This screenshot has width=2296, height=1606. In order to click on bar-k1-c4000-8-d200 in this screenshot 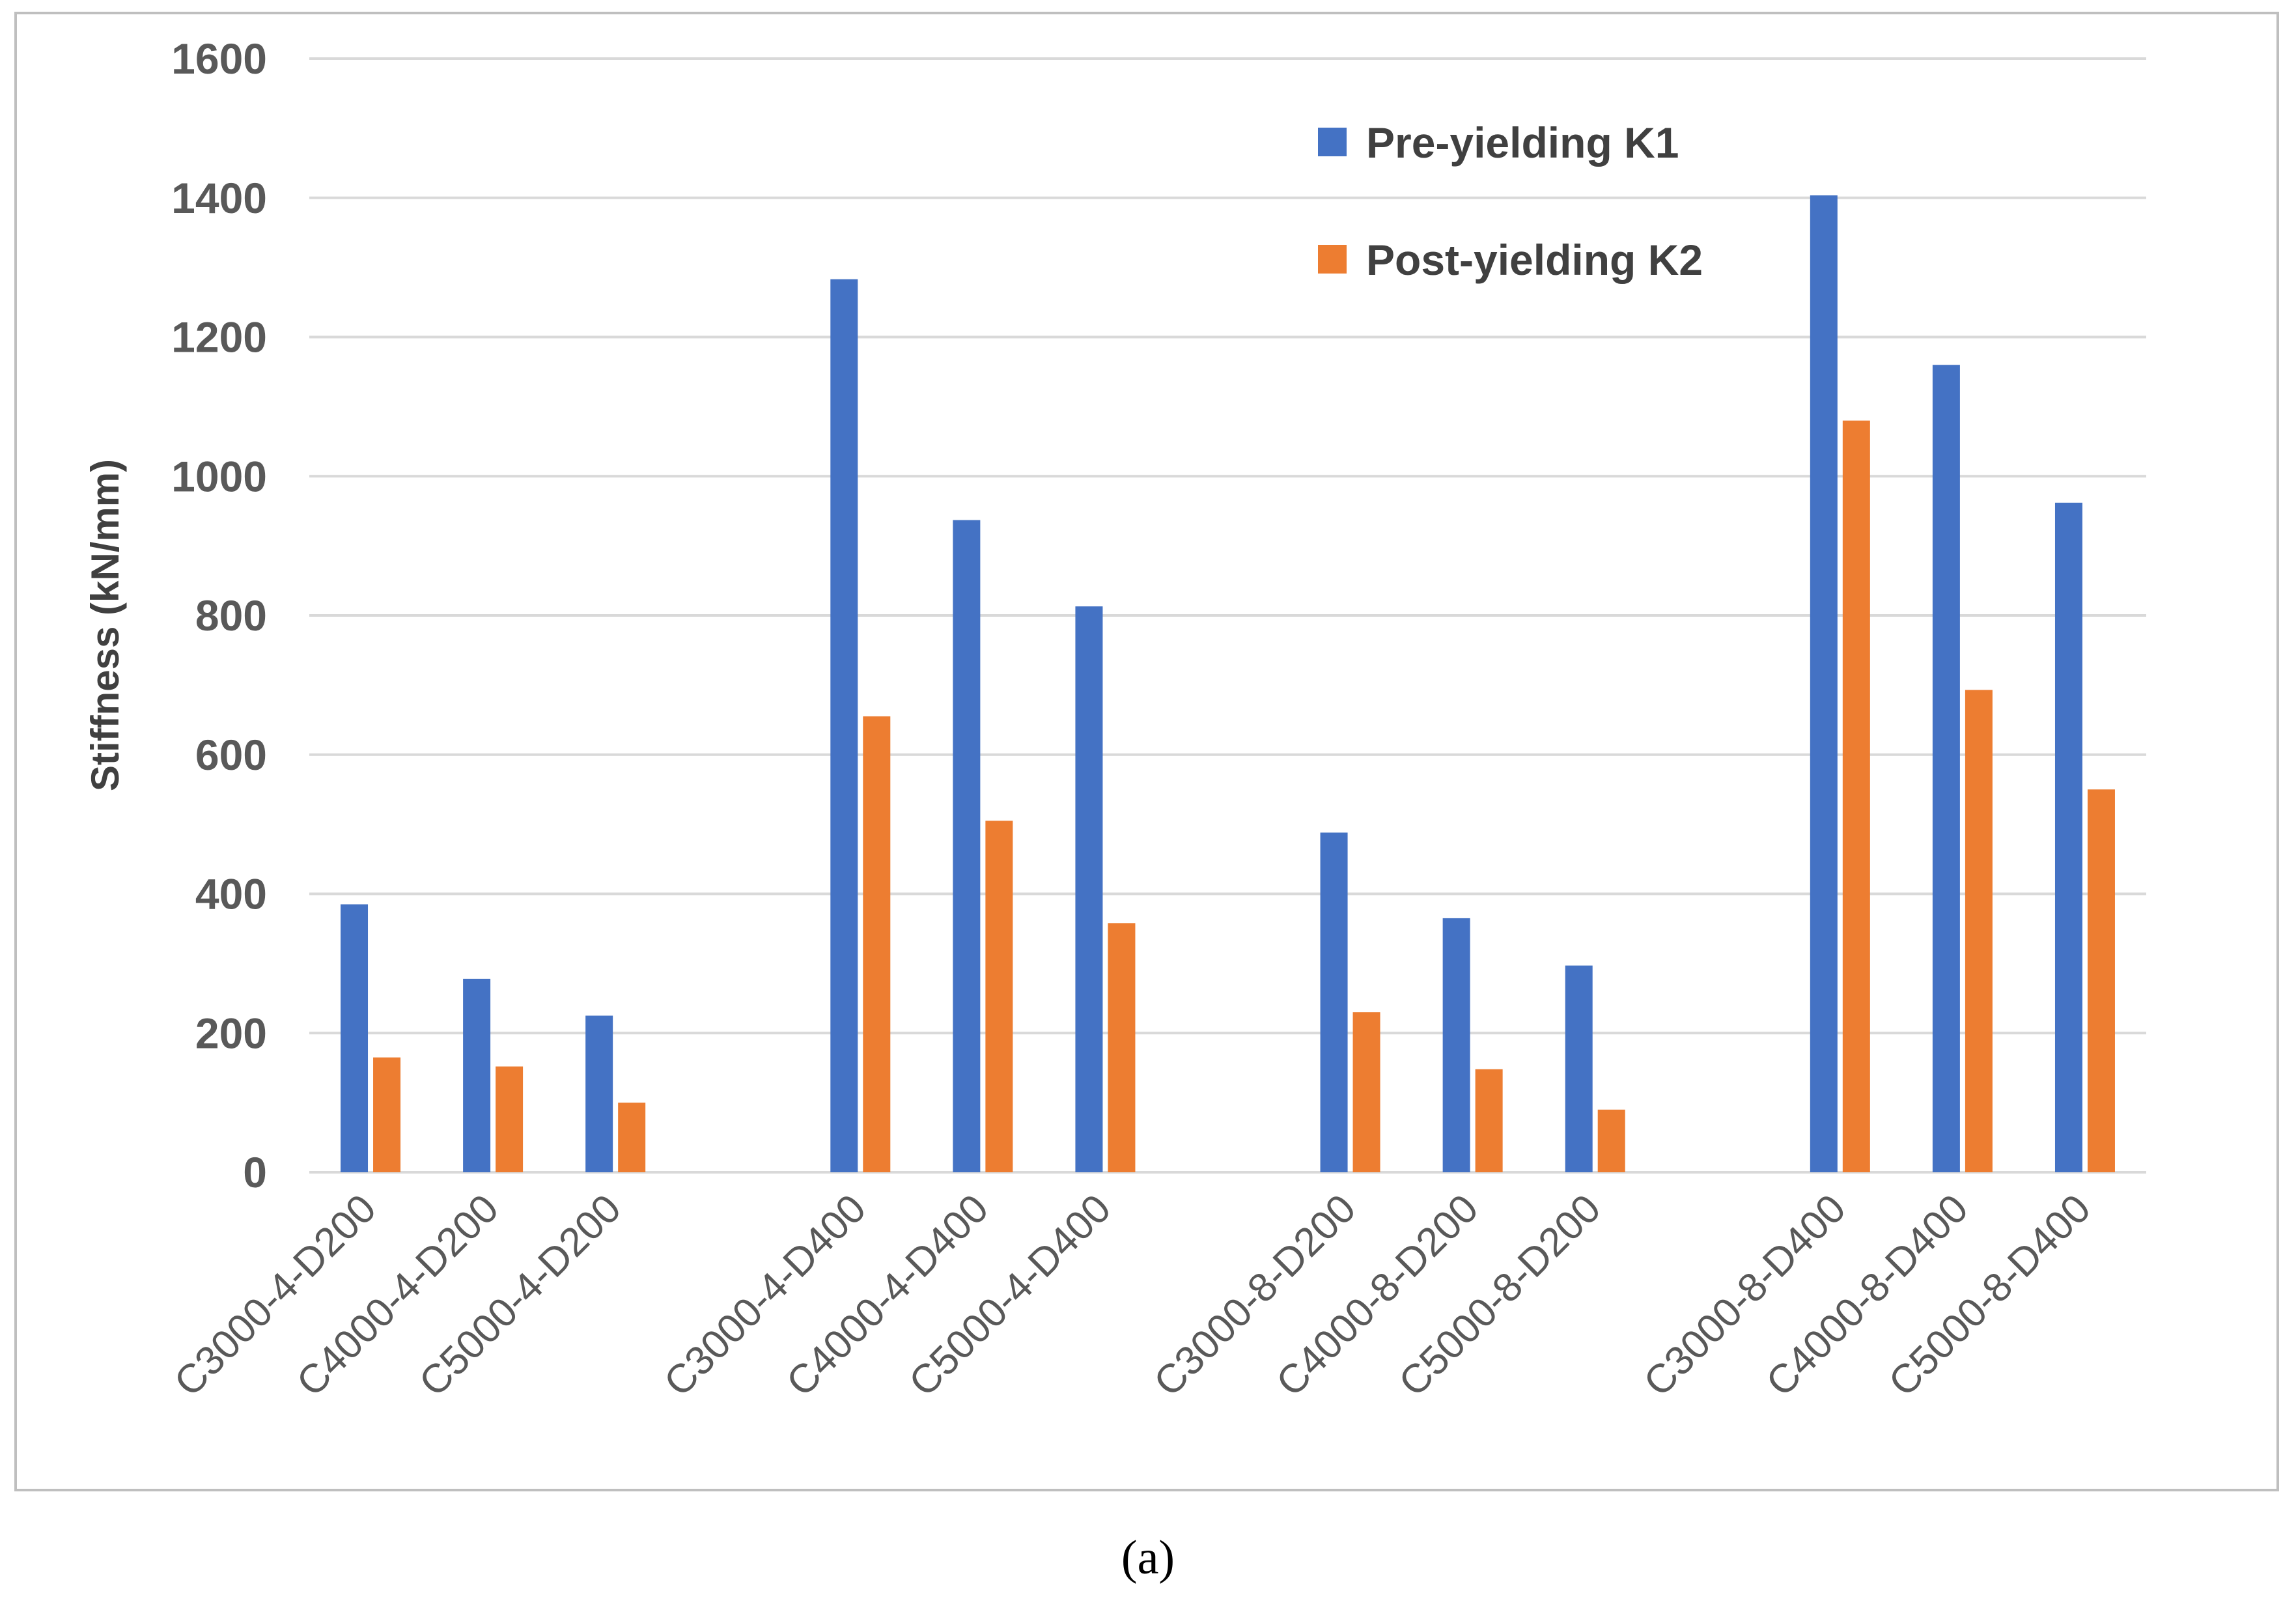, I will do `click(1456, 1045)`.